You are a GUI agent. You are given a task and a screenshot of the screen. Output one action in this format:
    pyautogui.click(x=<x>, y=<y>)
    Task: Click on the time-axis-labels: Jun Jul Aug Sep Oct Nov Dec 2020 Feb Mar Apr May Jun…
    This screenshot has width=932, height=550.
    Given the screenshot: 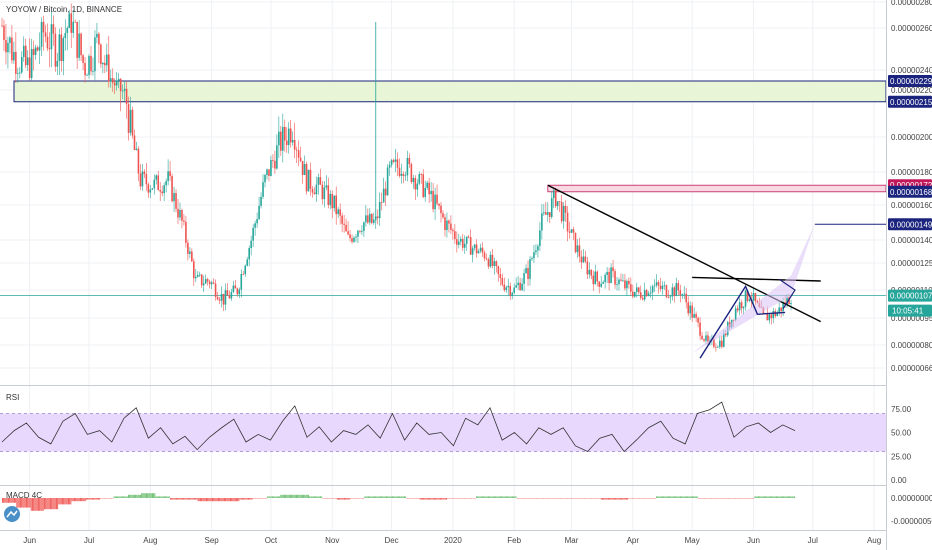 What is the action you would take?
    pyautogui.click(x=452, y=540)
    